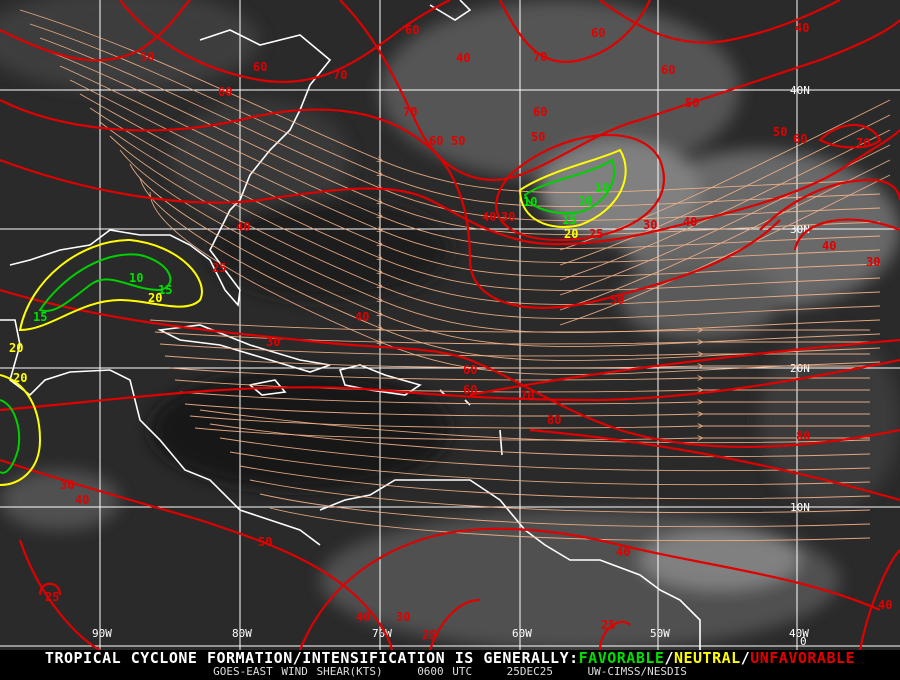  What do you see at coordinates (660, 633) in the screenshot?
I see `lon-label: 50W` at bounding box center [660, 633].